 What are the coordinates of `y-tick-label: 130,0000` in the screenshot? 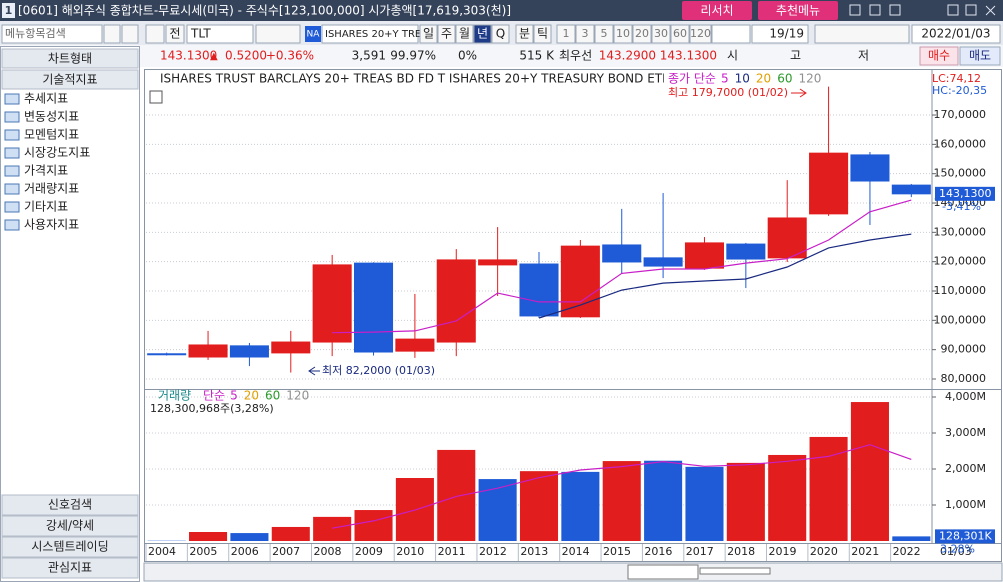 It's located at (960, 231).